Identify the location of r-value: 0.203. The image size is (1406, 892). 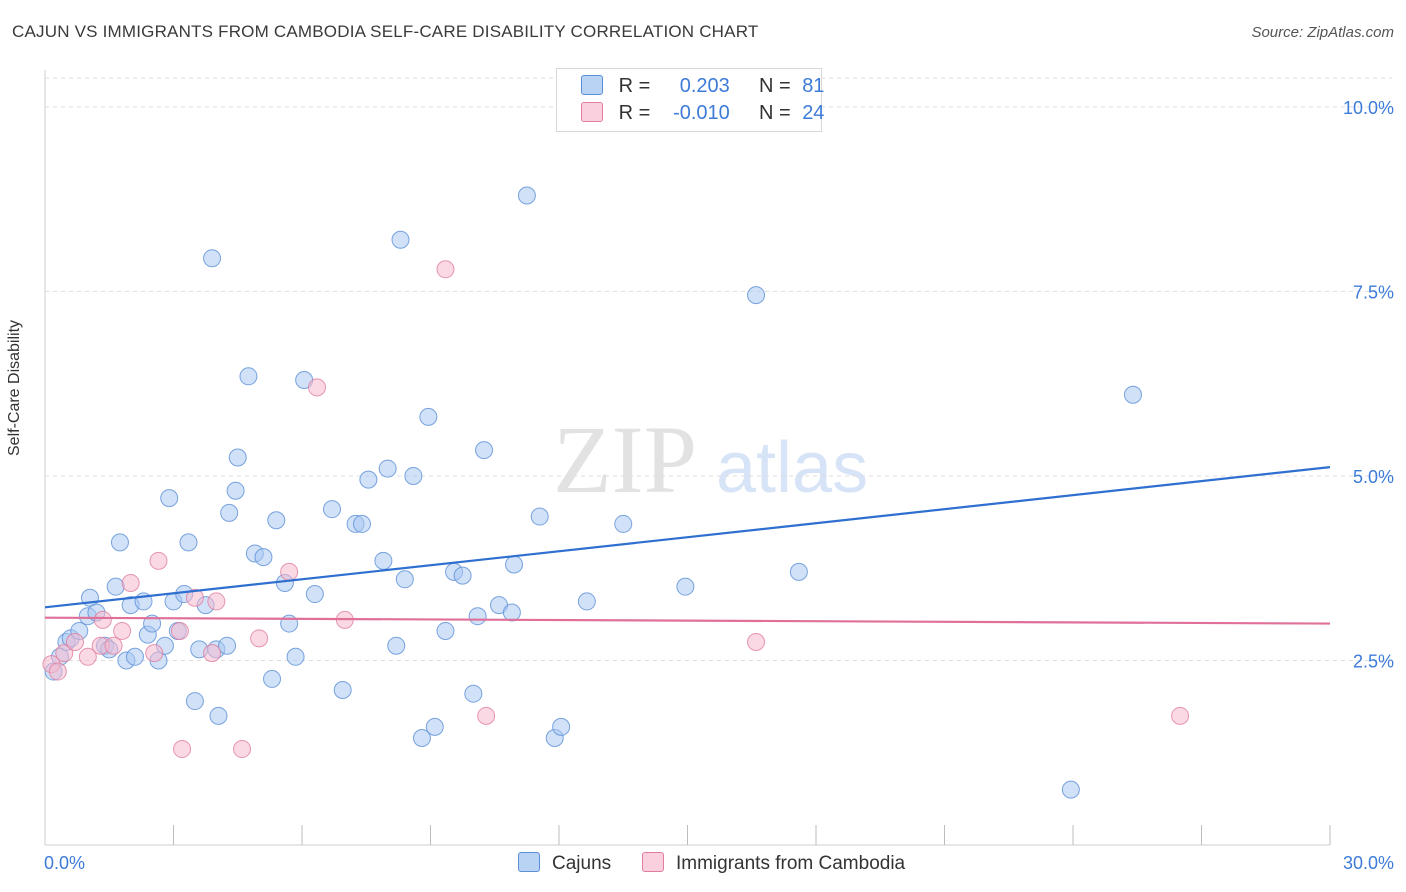
(704, 86).